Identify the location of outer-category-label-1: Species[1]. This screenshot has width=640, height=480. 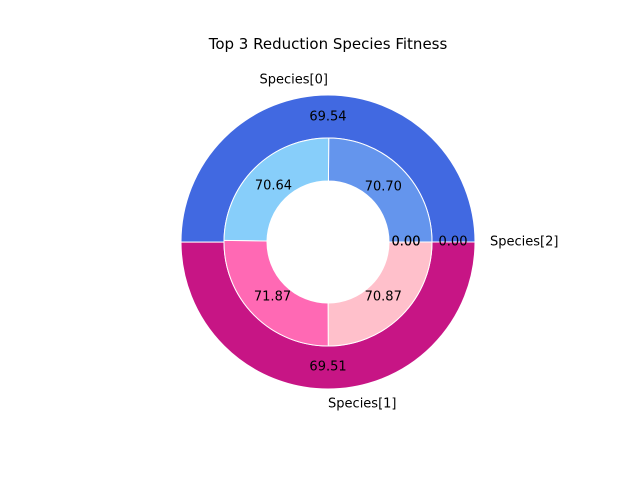
(362, 404).